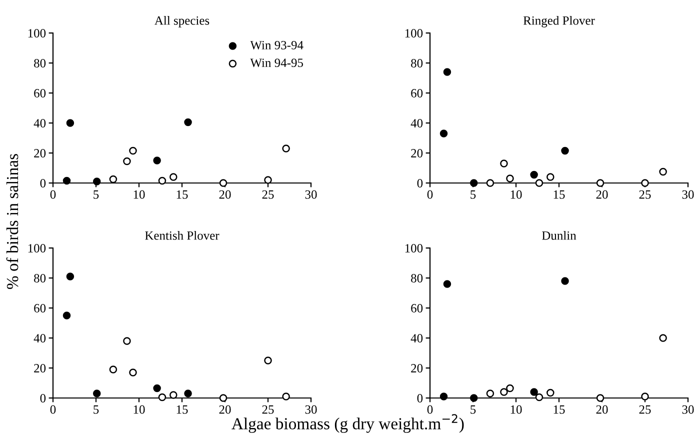 This screenshot has width=696, height=443. Describe the element at coordinates (277, 45) in the screenshot. I see `legend-label: Win 93-94` at that location.